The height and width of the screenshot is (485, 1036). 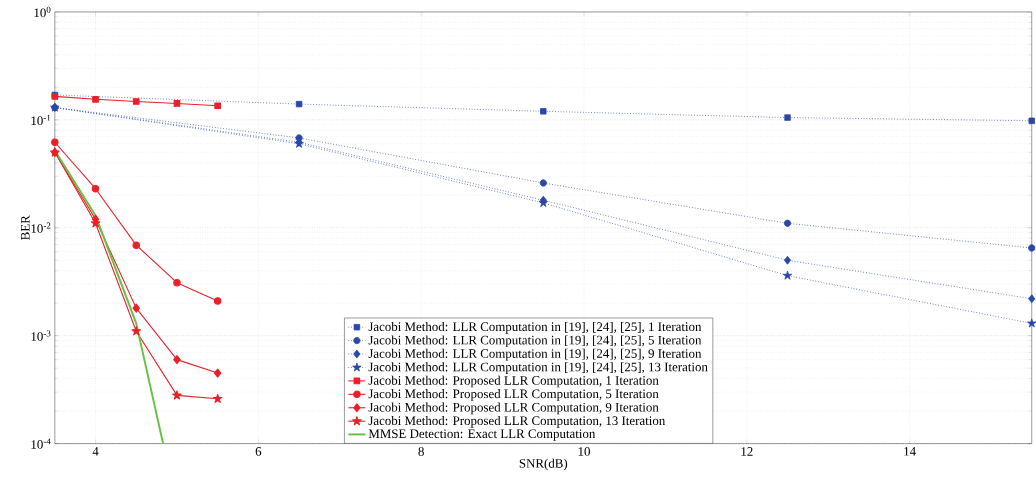 What do you see at coordinates (41, 443) in the screenshot?
I see `y-tick-label: 10$^{-4}$` at bounding box center [41, 443].